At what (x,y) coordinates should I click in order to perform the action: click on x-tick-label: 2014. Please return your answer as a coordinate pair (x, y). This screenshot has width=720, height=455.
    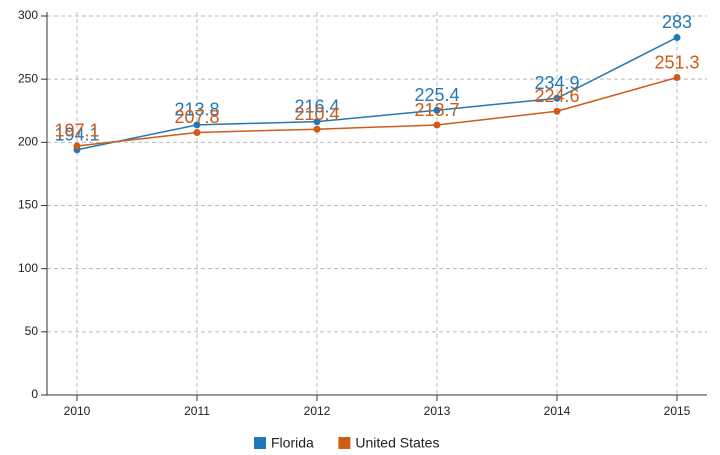
    Looking at the image, I should click on (557, 411).